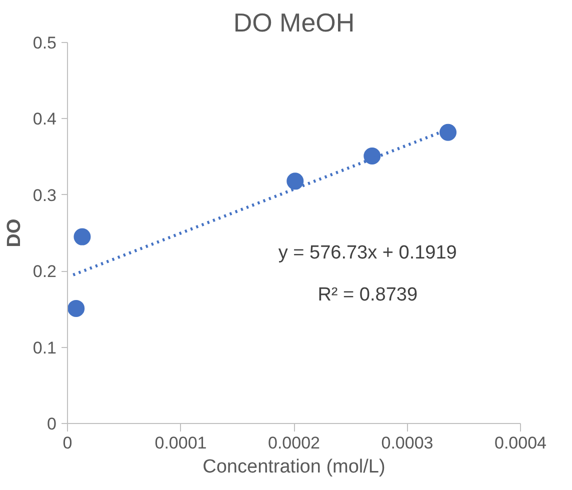  I want to click on y-tick-label: 0.5, so click(44, 43).